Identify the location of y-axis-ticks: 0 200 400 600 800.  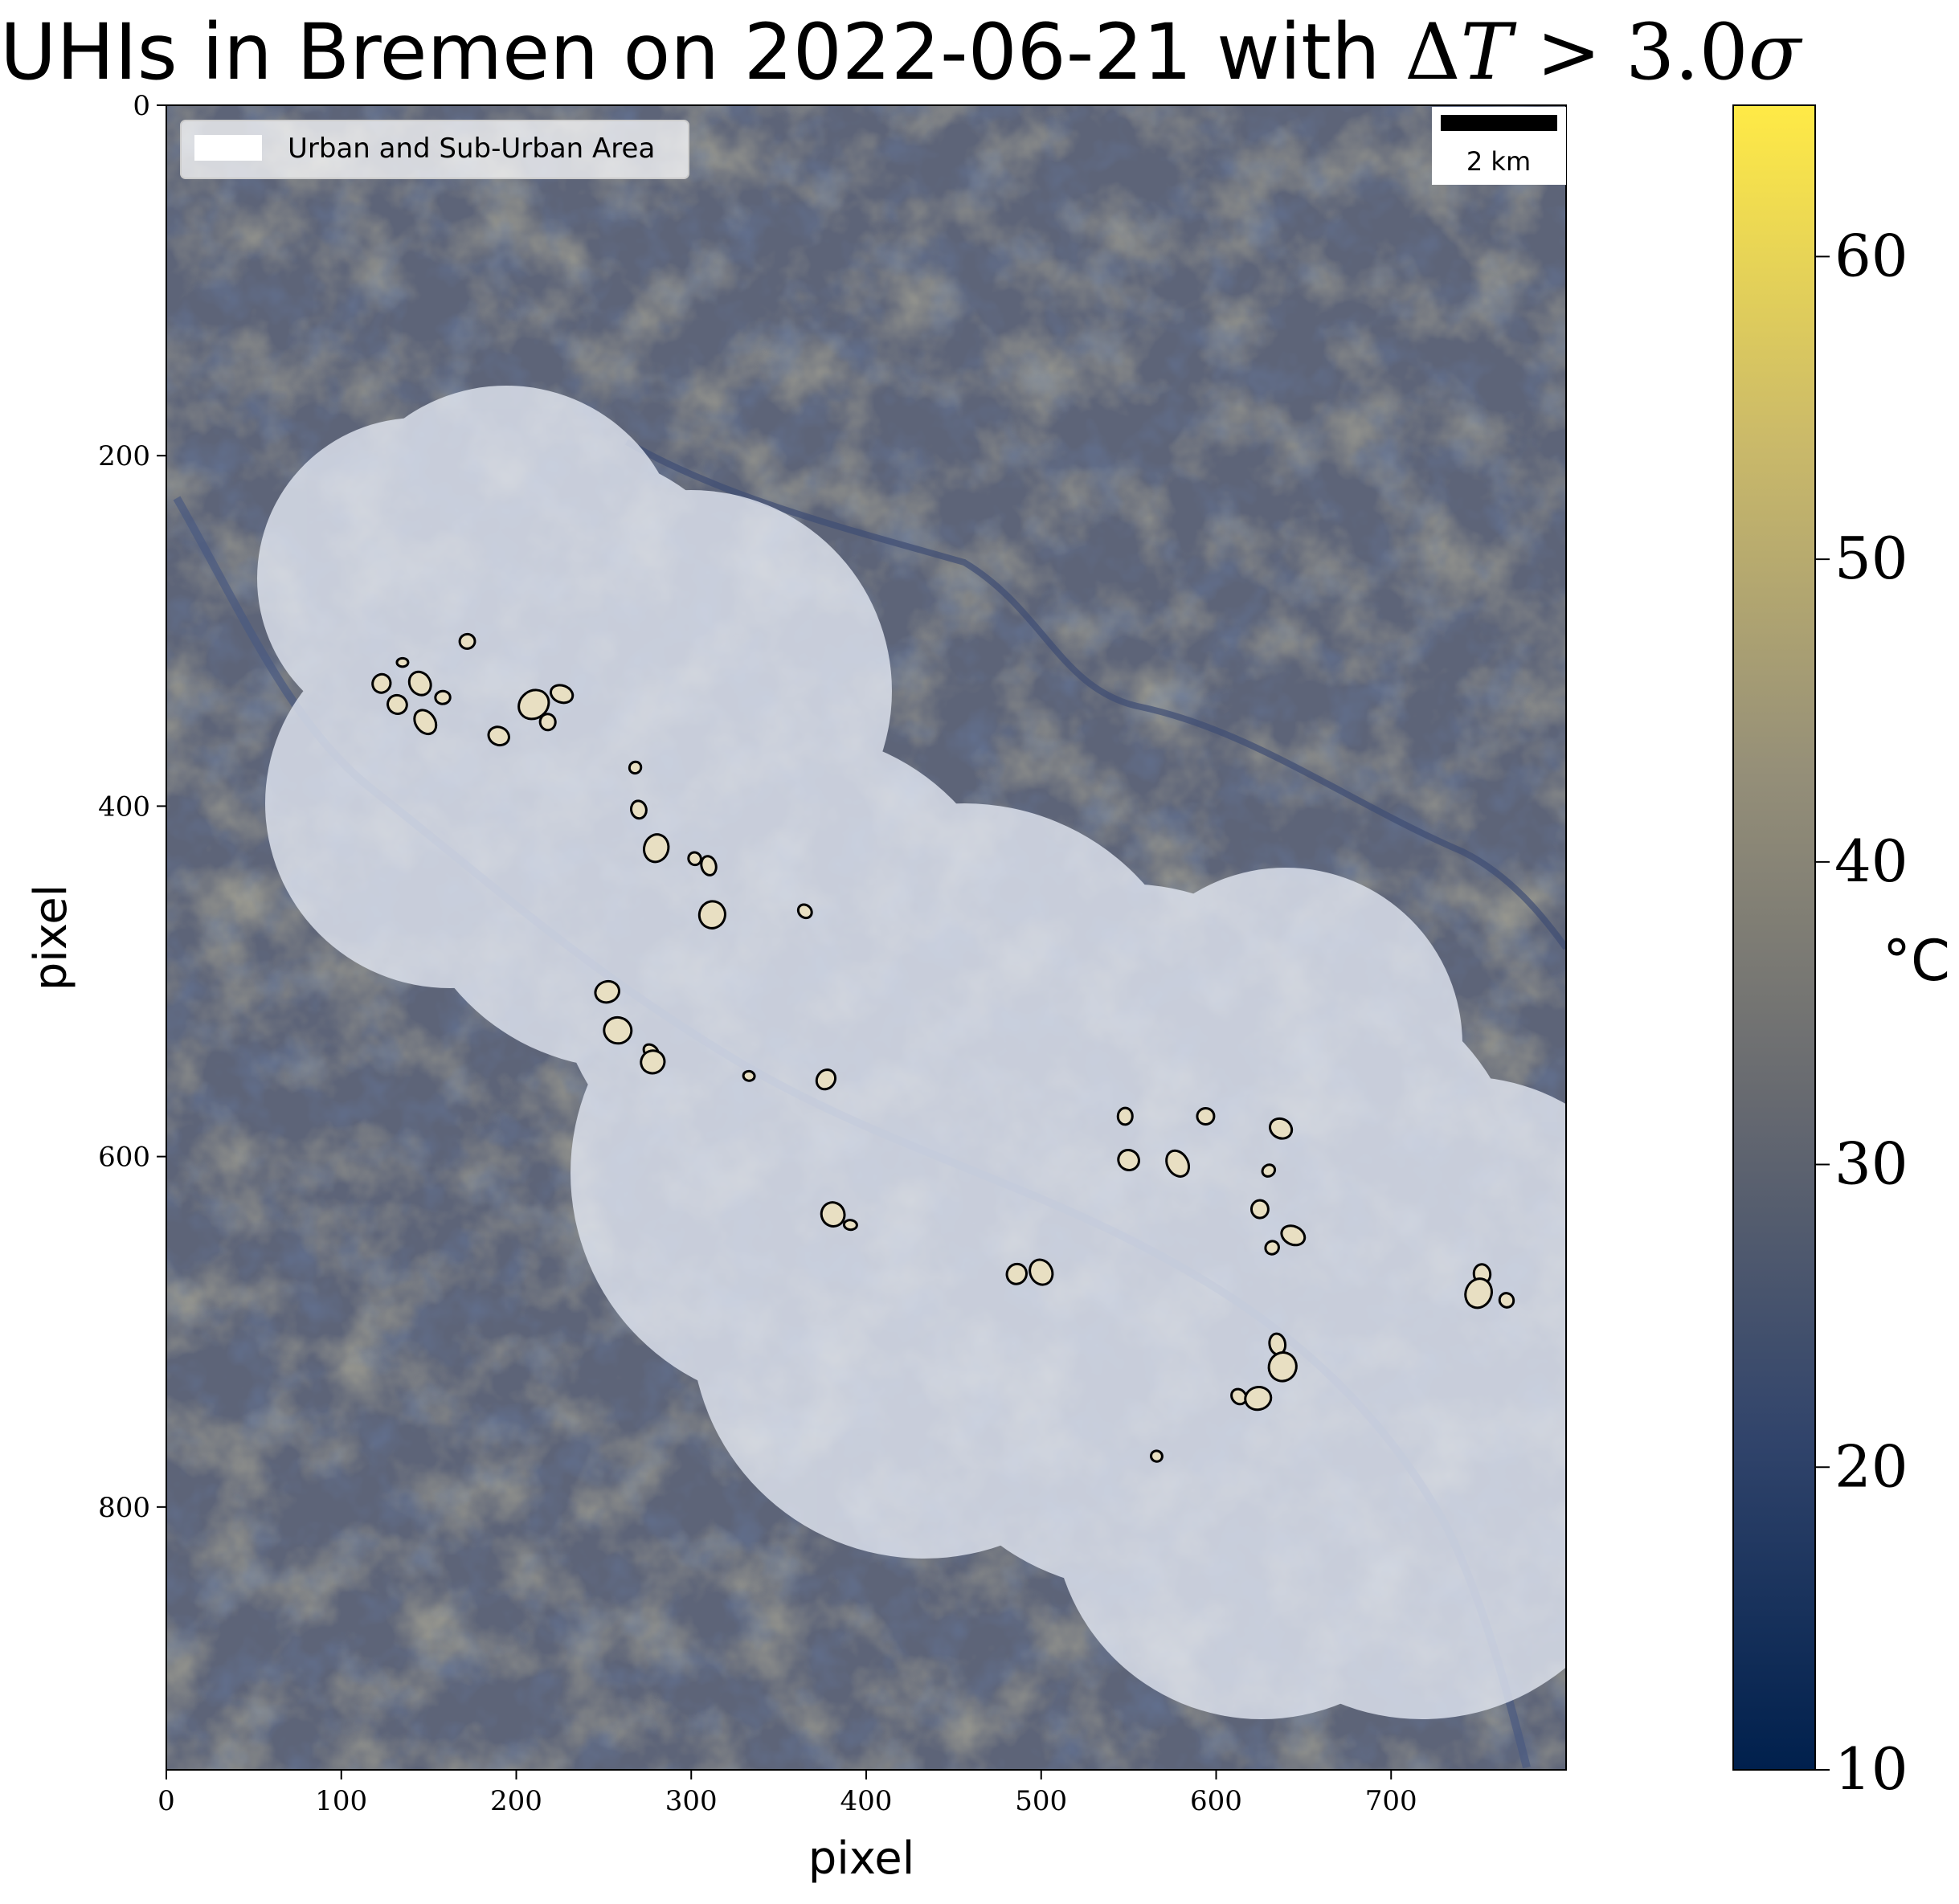
(132, 807).